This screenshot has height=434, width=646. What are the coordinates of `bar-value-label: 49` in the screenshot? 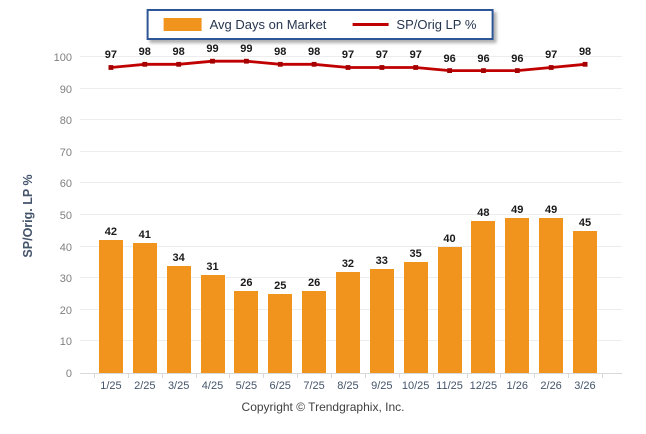 It's located at (517, 210).